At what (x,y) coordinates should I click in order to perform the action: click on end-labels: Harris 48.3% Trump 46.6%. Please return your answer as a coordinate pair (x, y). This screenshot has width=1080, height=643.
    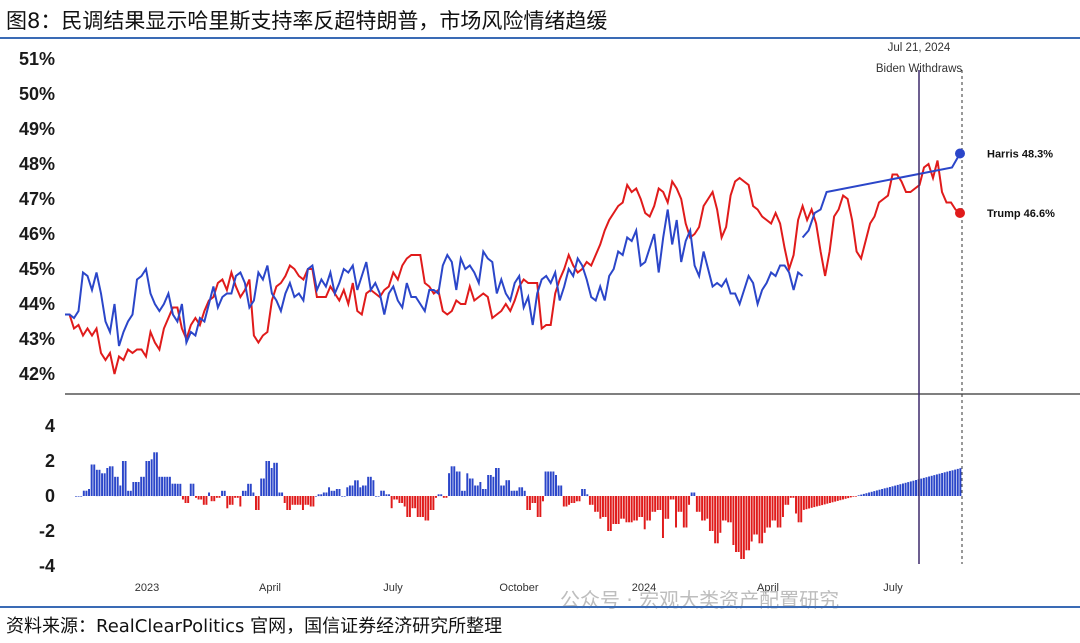
    Looking at the image, I should click on (1005, 184).